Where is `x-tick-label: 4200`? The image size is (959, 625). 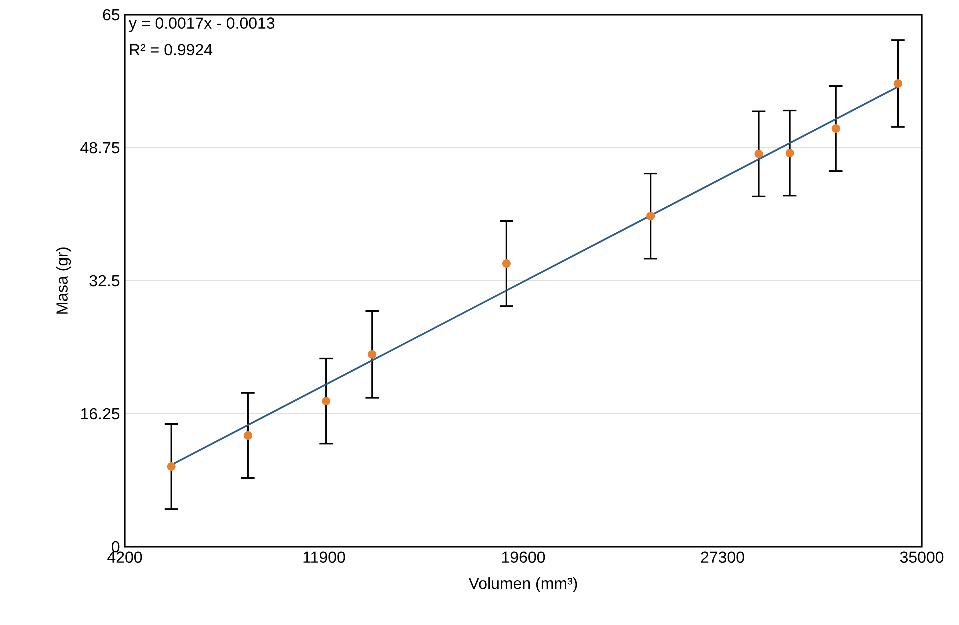 x-tick-label: 4200 is located at coordinates (125, 558).